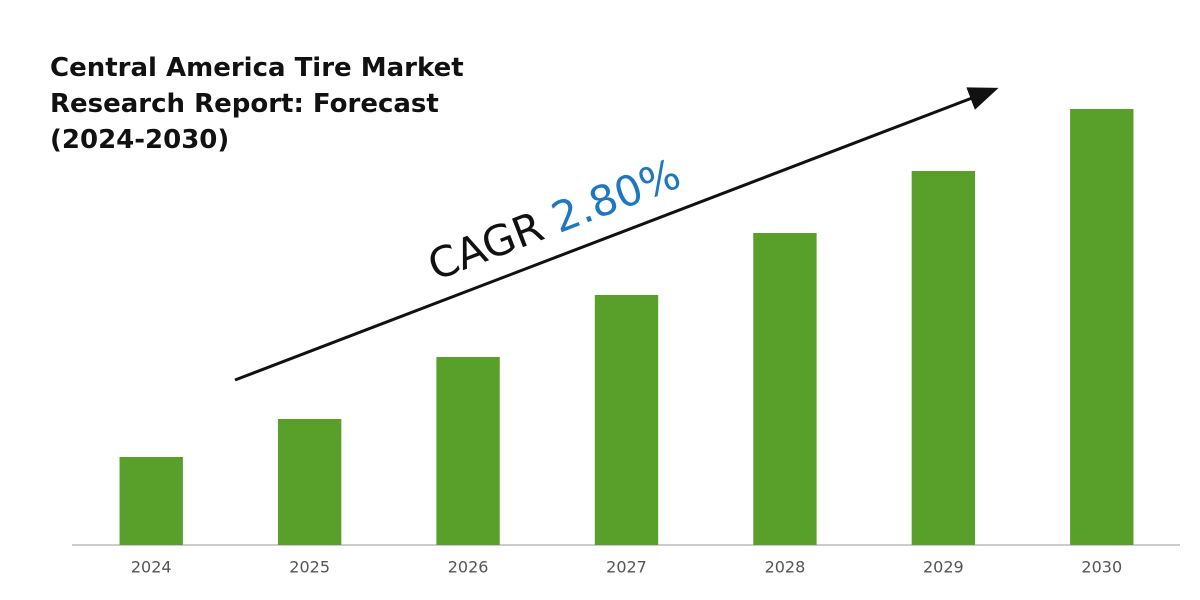 Image resolution: width=1200 pixels, height=600 pixels. What do you see at coordinates (468, 567) in the screenshot?
I see `x-tick-label: 2026` at bounding box center [468, 567].